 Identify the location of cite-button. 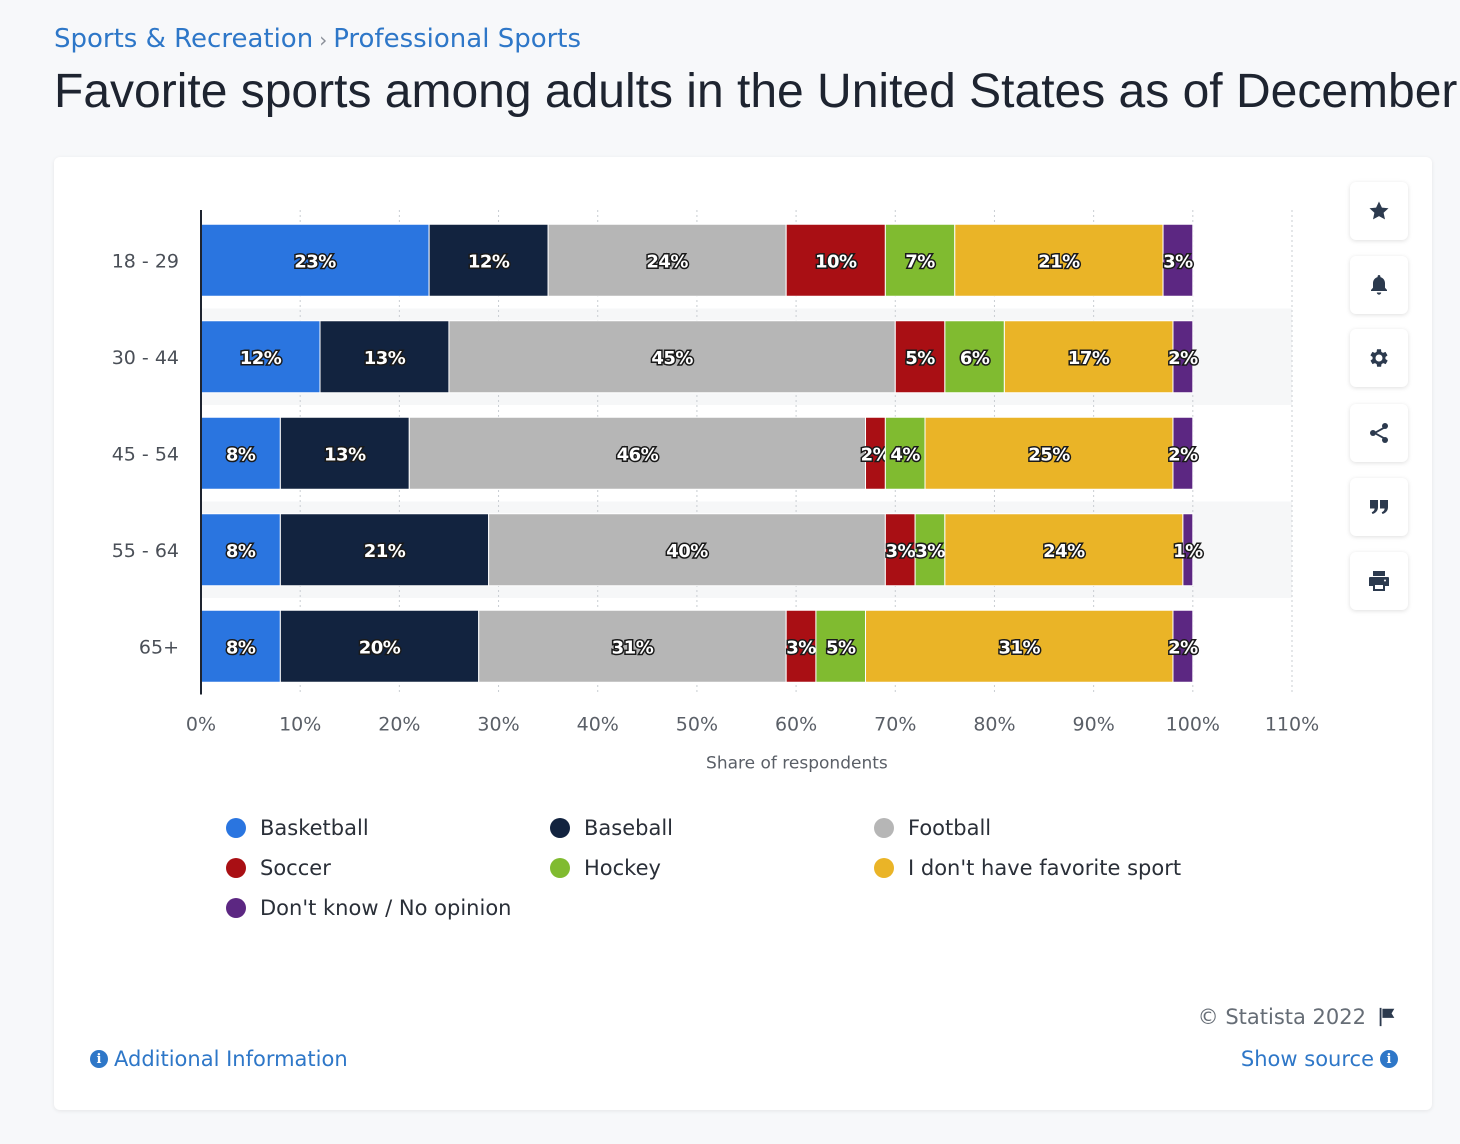
(1379, 507).